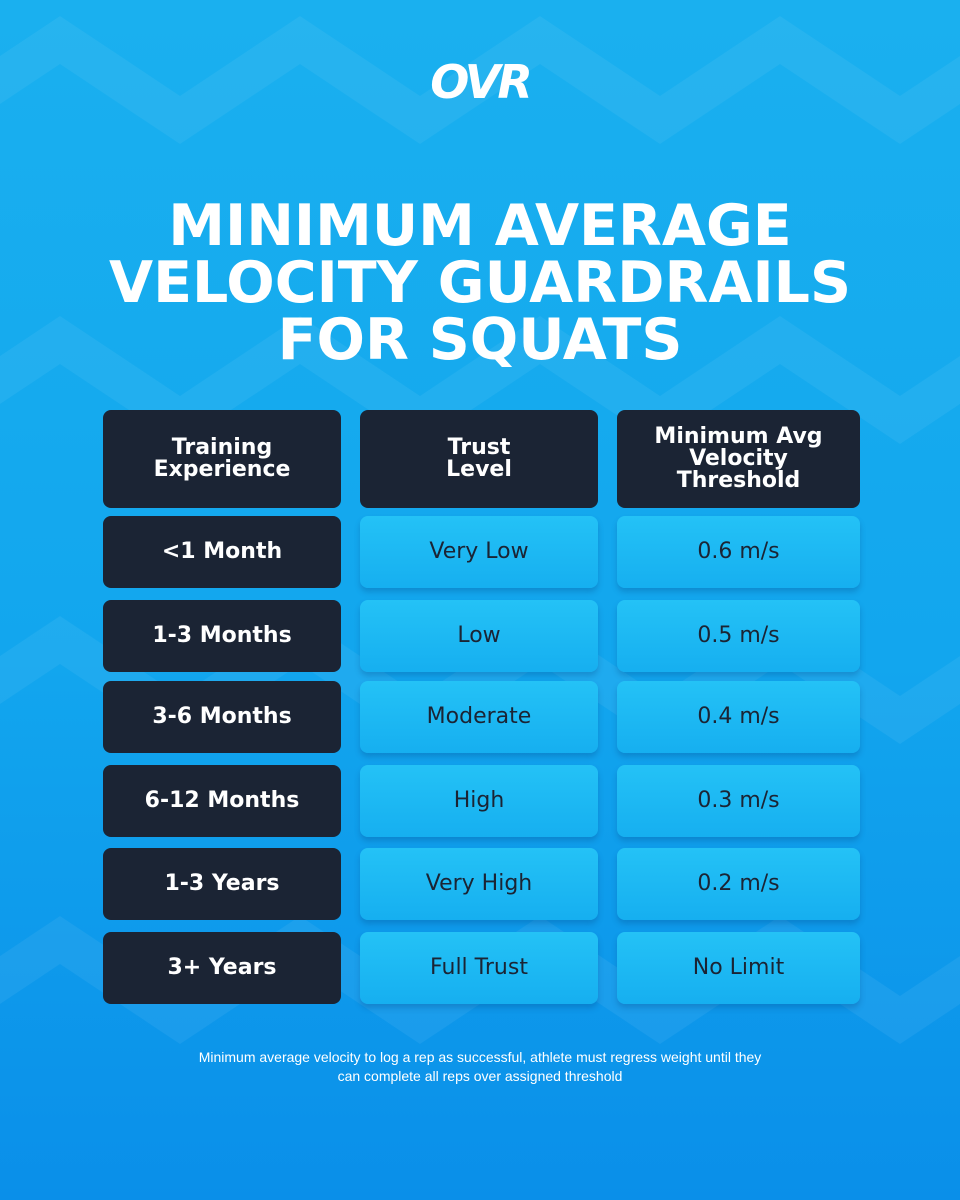 Image resolution: width=960 pixels, height=1200 pixels. I want to click on experience-cell: 1-3 Years, so click(222, 884).